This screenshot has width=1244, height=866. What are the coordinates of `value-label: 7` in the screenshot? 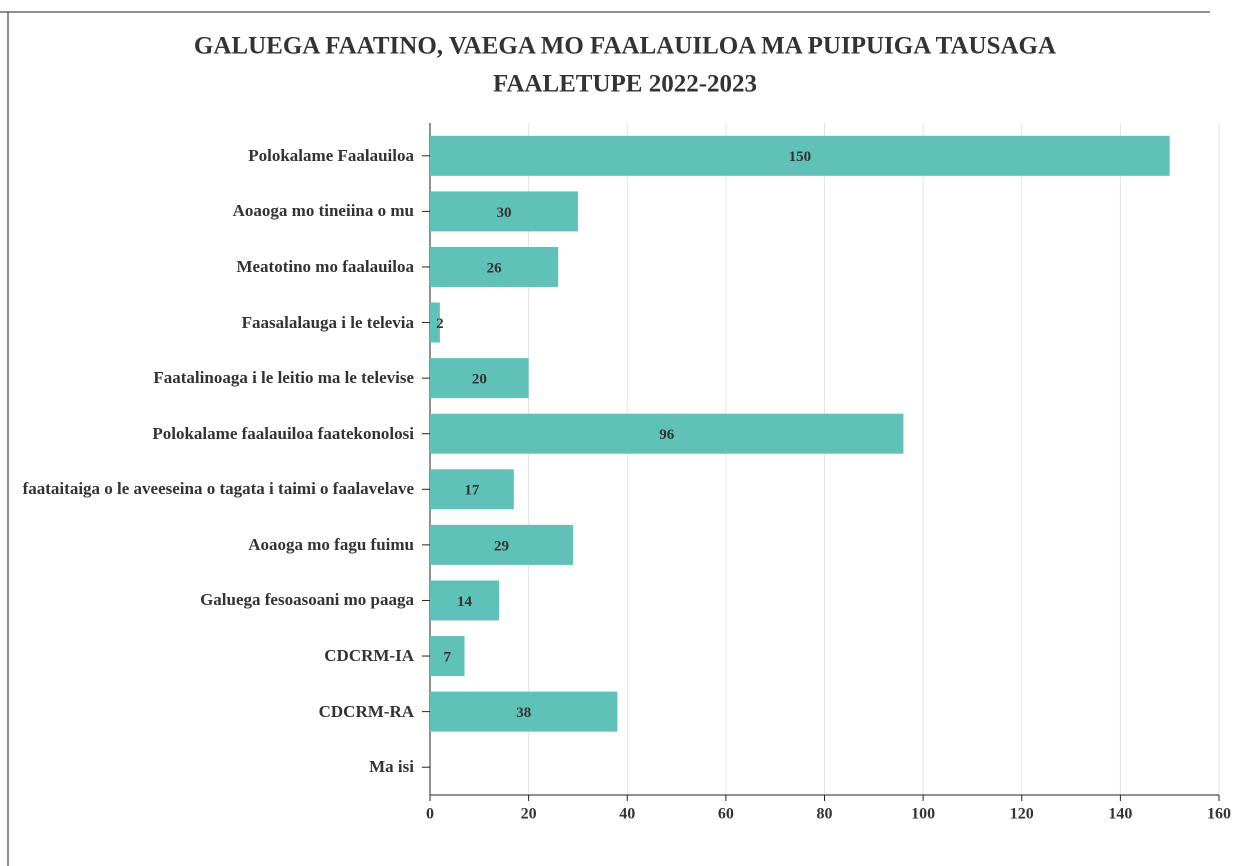 It's located at (448, 657).